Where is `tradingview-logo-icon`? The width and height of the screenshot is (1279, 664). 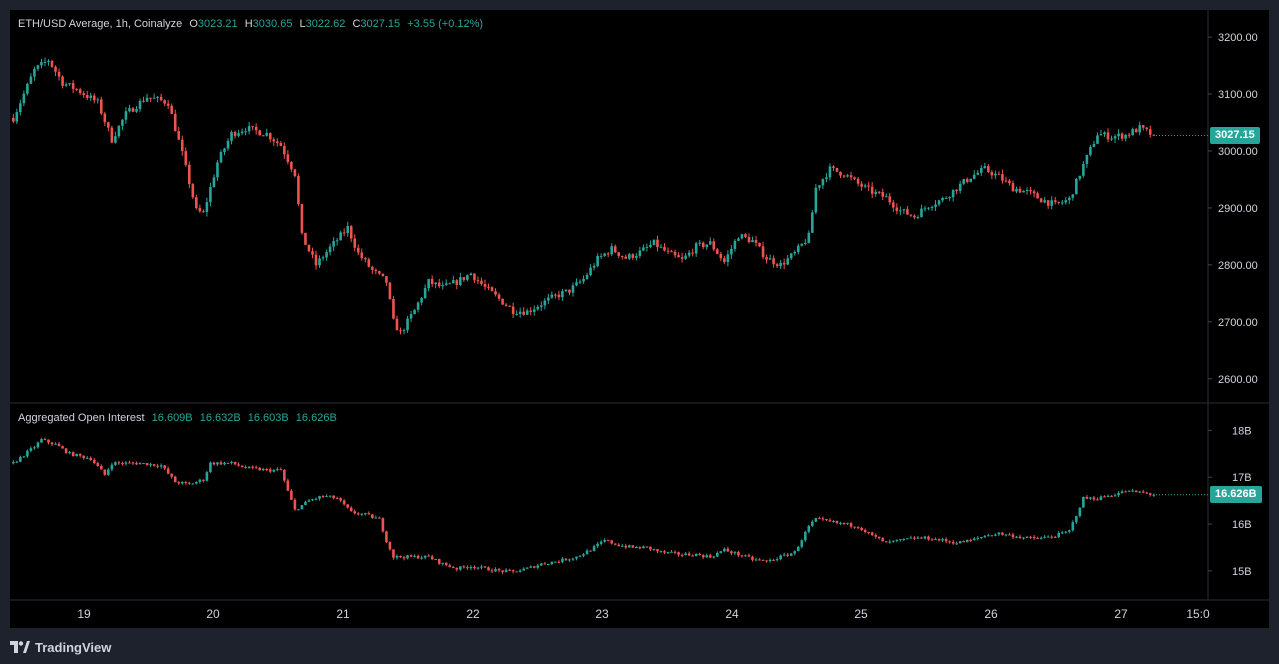 tradingview-logo-icon is located at coordinates (20, 647).